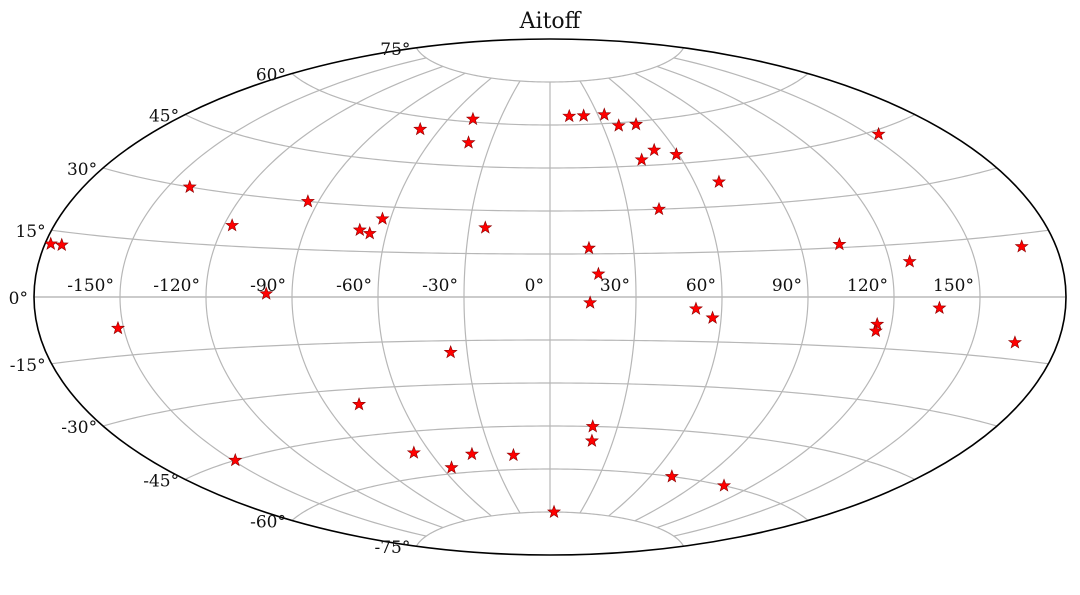  Describe the element at coordinates (90, 286) in the screenshot. I see `longitude-tick-label: -150°` at that location.